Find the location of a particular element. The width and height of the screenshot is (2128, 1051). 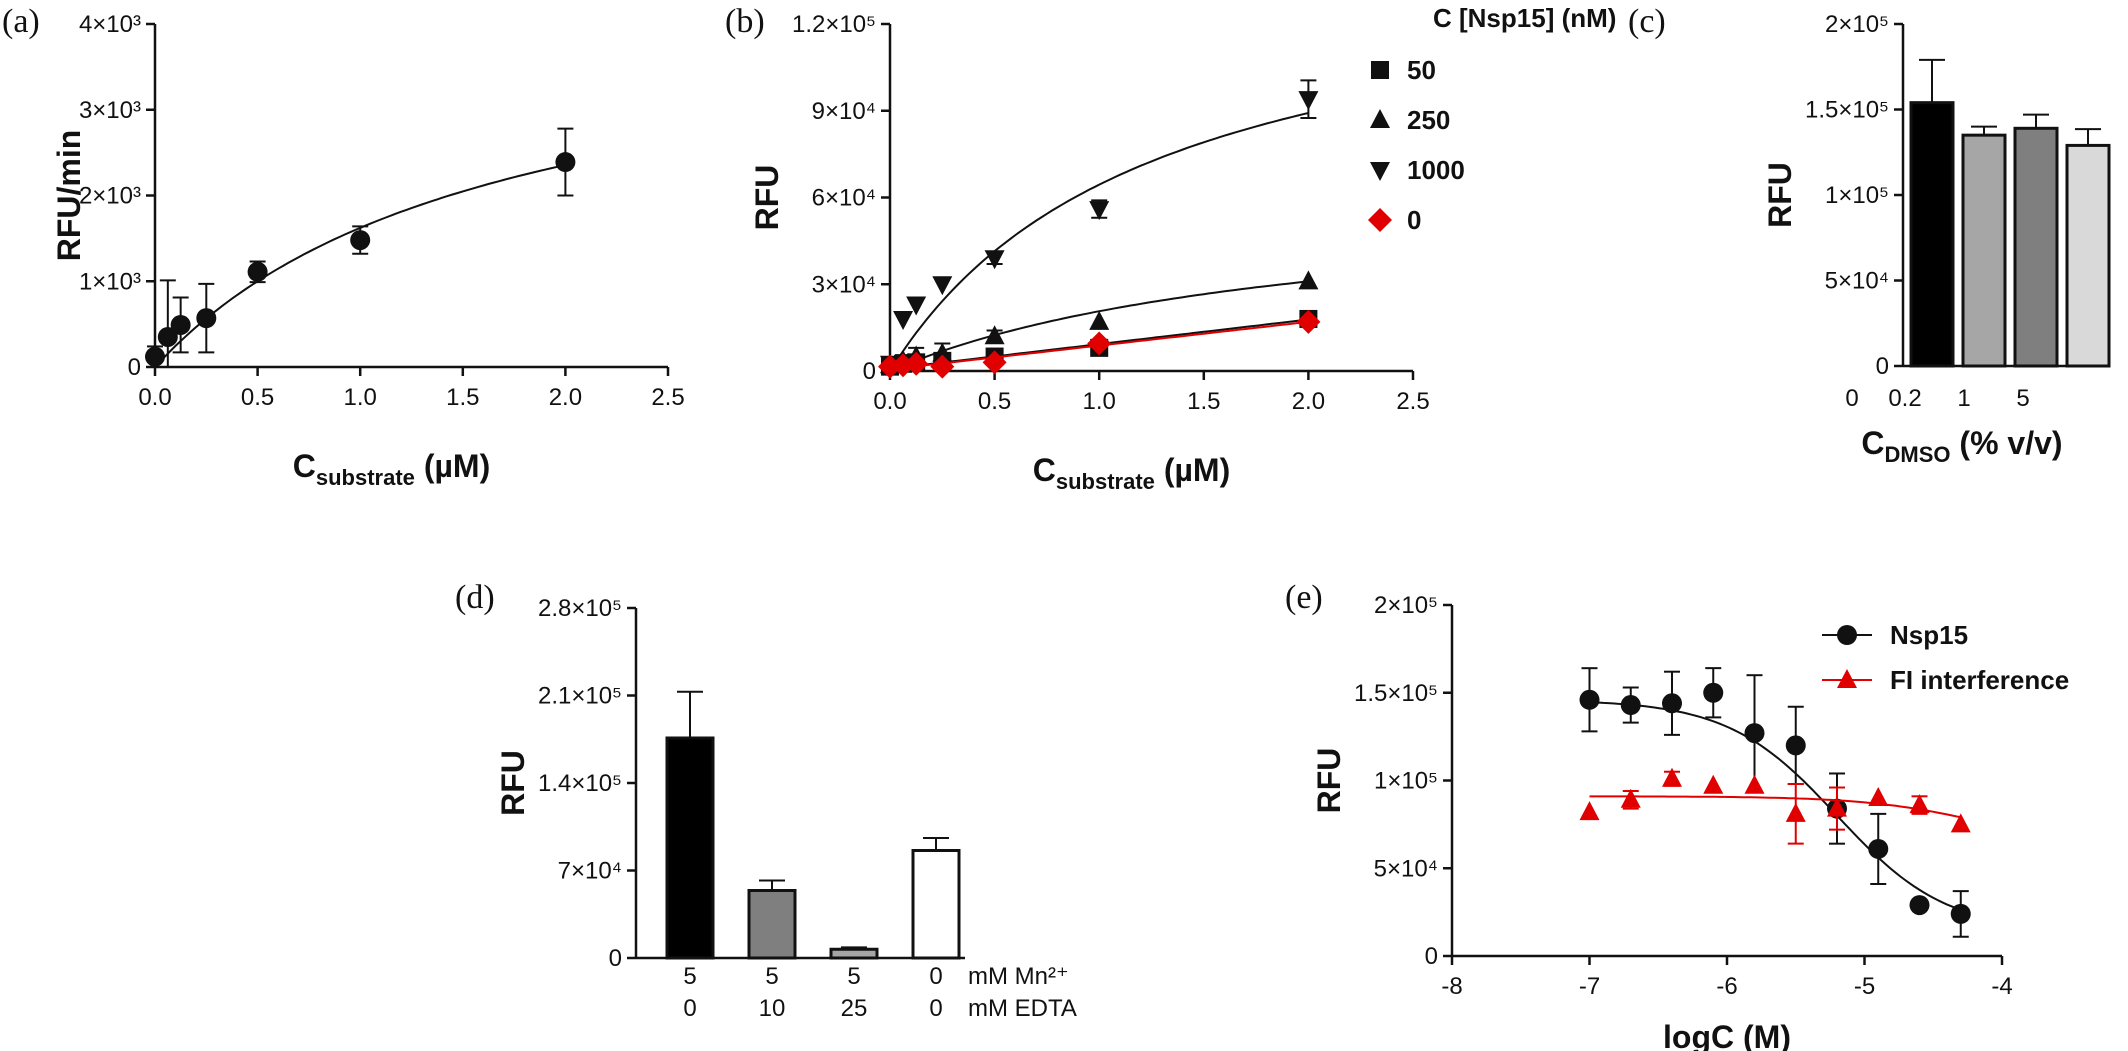

panel-b-label: (b) is located at coordinates (745, 21).